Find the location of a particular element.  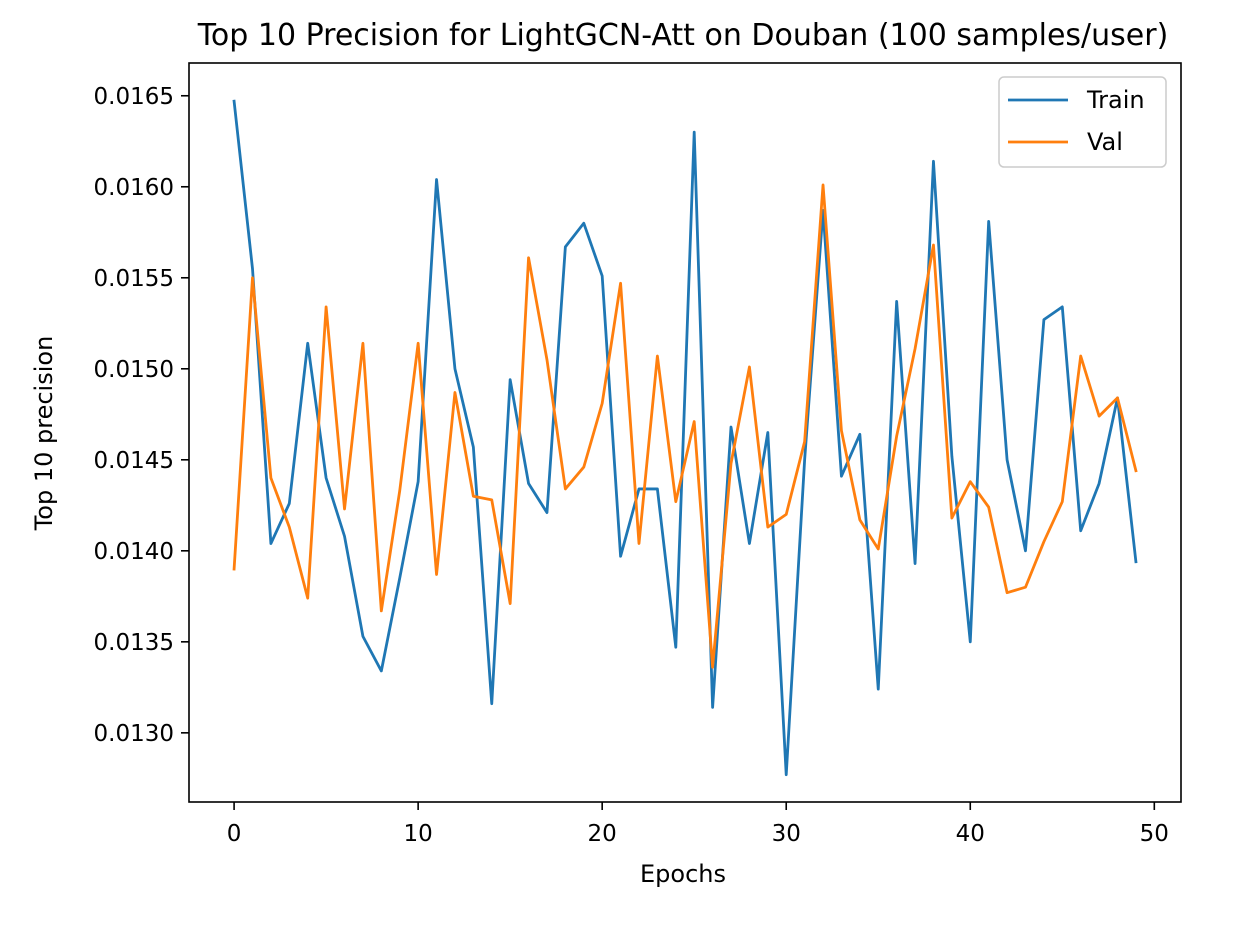

x-tick-label: 10 is located at coordinates (417, 834).